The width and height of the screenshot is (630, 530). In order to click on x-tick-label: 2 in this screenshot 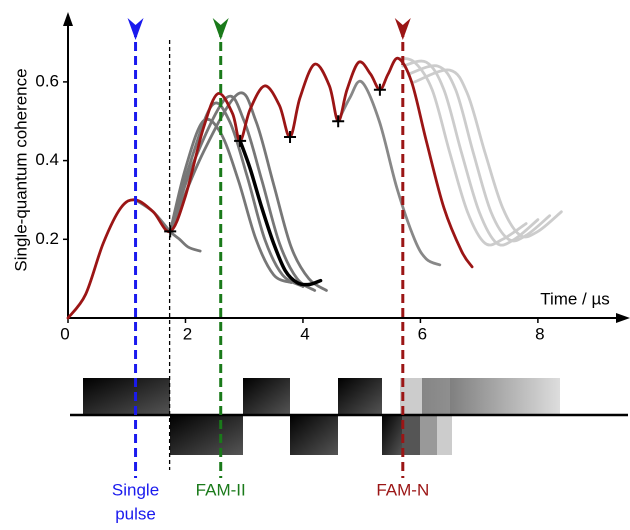, I will do `click(187, 333)`.